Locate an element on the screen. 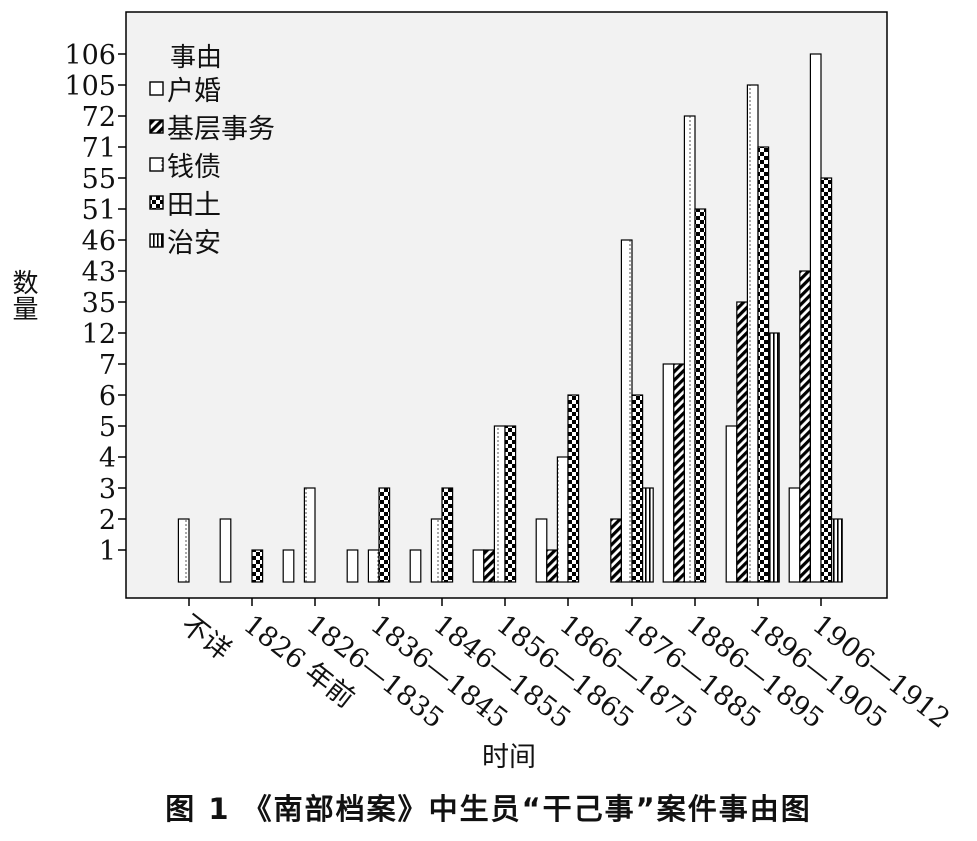 The image size is (977, 841). y-tick-label: 105 is located at coordinates (90, 86).